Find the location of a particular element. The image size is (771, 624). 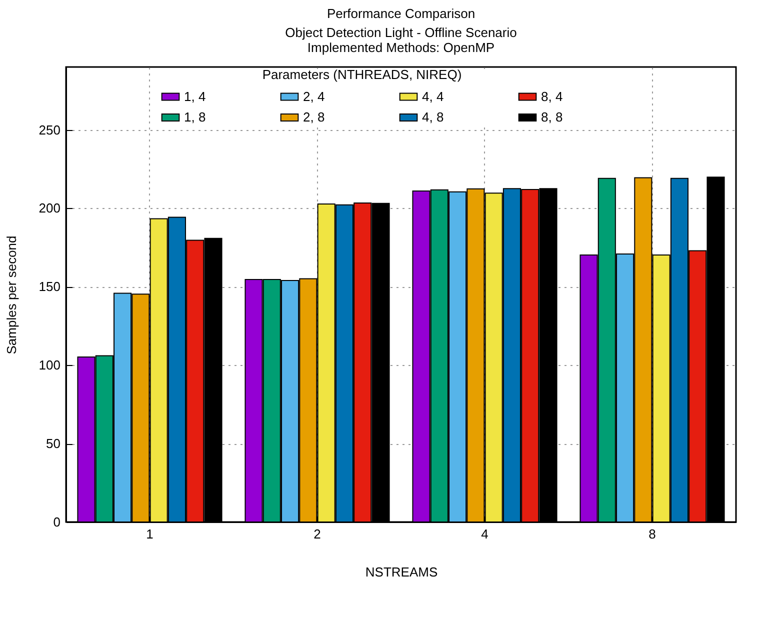

legend-label: 4, 4 is located at coordinates (433, 96).